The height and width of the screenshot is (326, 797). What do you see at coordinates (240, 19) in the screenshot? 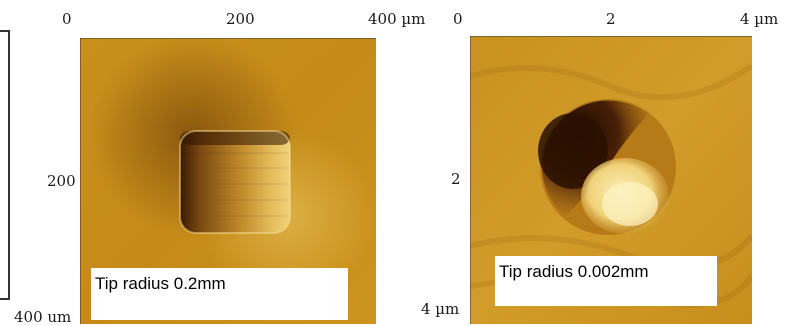
I see `left-x-tick-200: 200` at bounding box center [240, 19].